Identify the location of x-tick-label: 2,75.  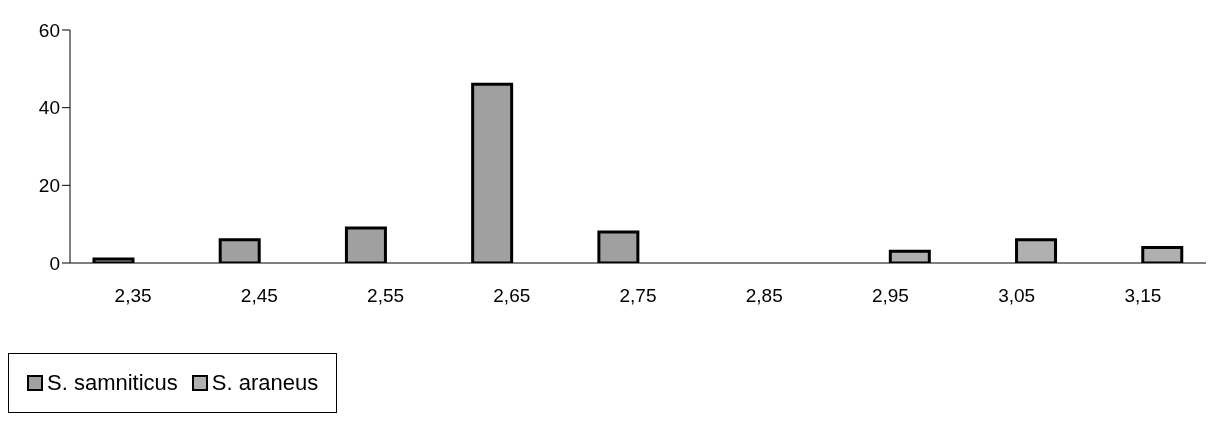
(638, 296).